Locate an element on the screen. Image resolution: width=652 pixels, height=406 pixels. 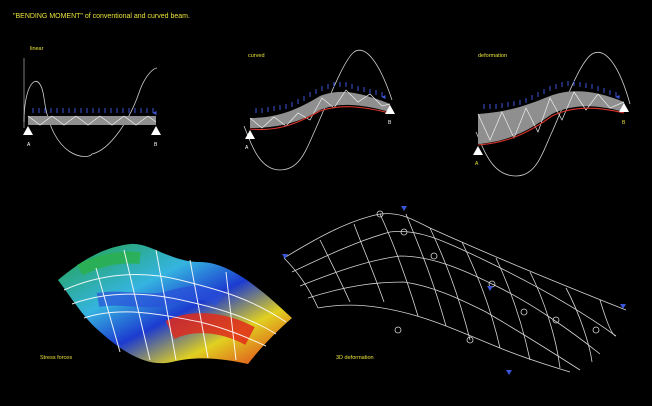
beam-curved is located at coordinates (320, 109).